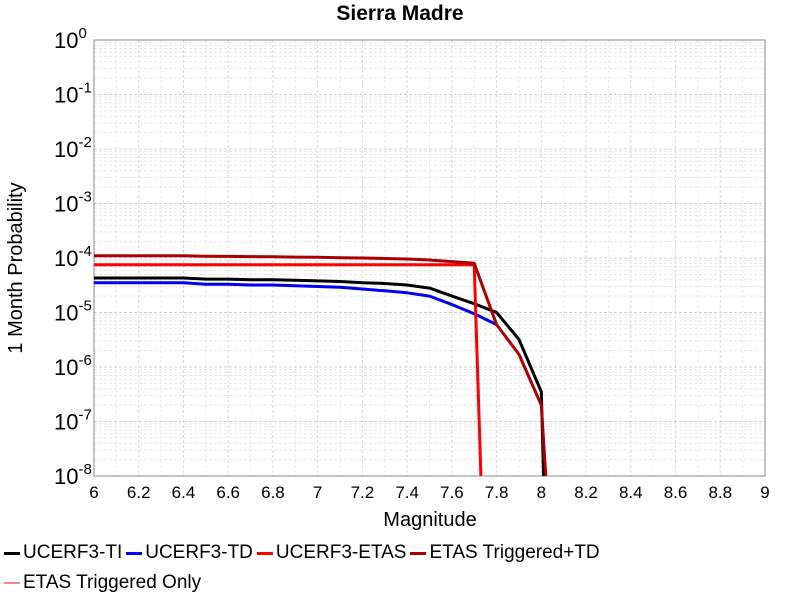  I want to click on legend-item-ucerf3-ti: UCERF3-TI, so click(63, 553).